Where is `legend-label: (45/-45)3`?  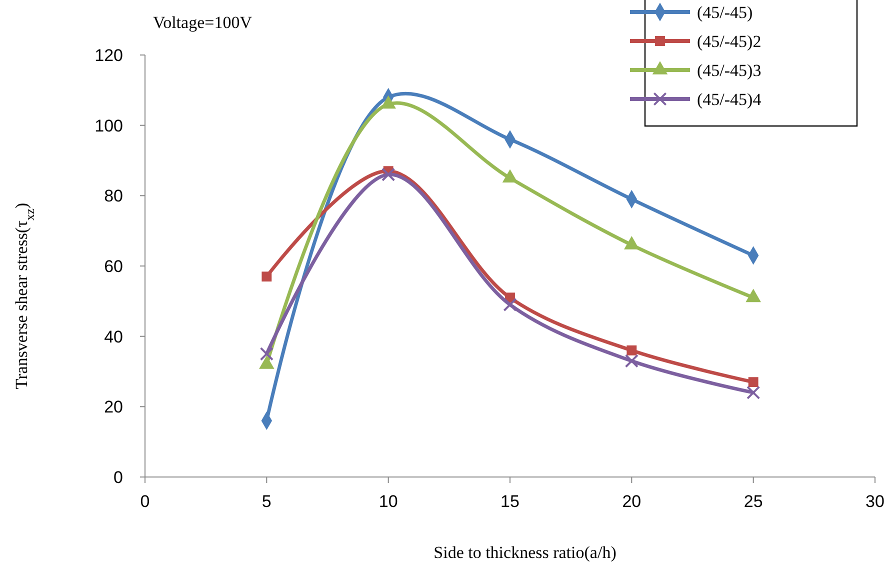 legend-label: (45/-45)3 is located at coordinates (729, 70).